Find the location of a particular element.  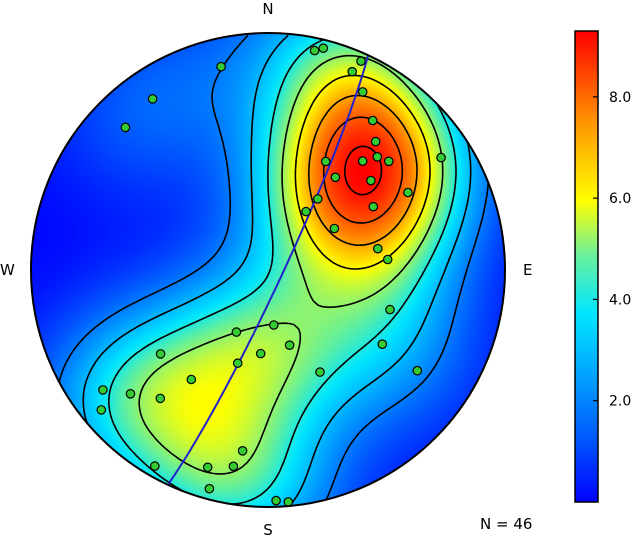

colorbar-tick-label: 4.0 is located at coordinates (620, 300).